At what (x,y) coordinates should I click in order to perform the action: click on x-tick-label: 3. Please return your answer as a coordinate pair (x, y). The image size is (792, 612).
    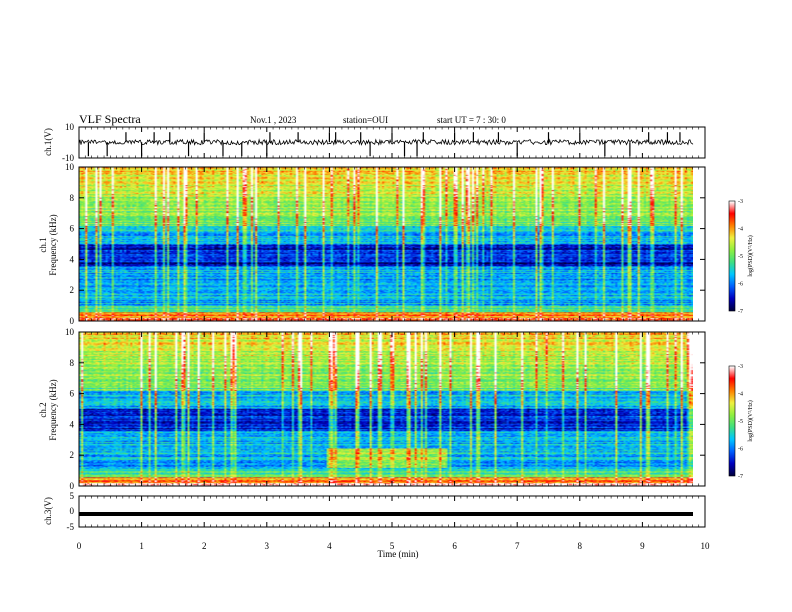
    Looking at the image, I should click on (267, 546).